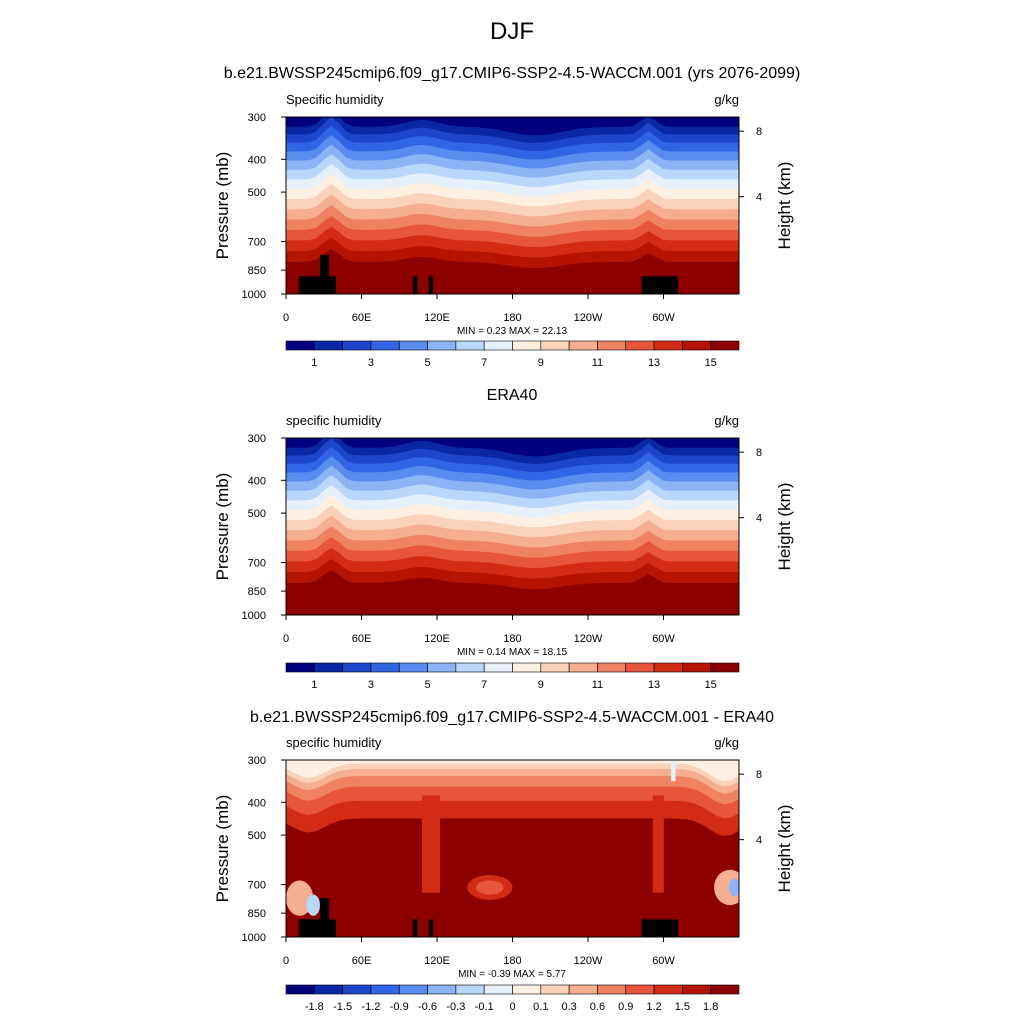 The width and height of the screenshot is (1024, 1024). I want to click on colorbar-label: 3, so click(371, 685).